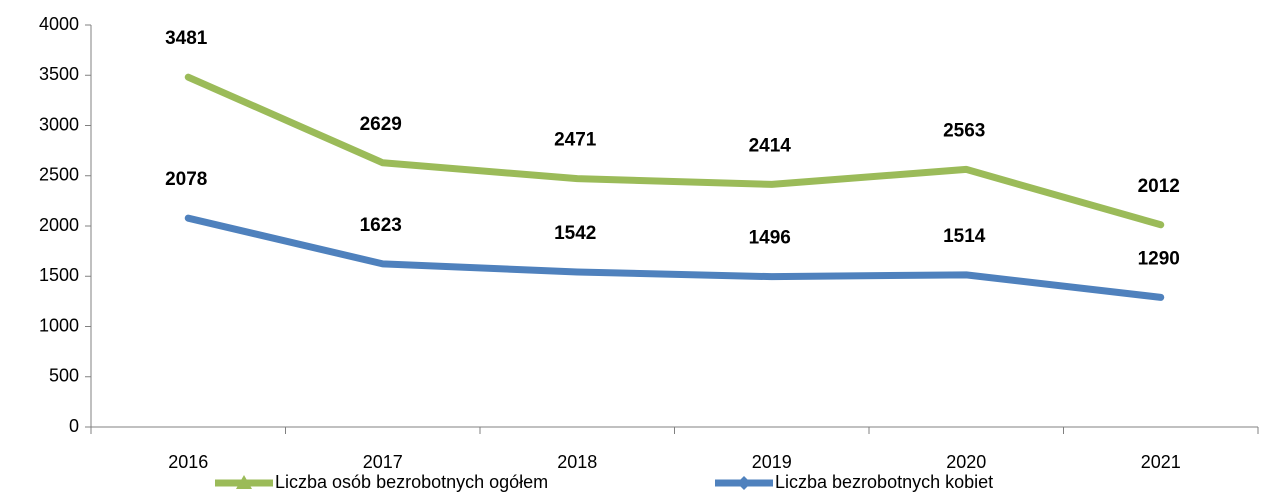  Describe the element at coordinates (411, 482) in the screenshot. I see `legend-label: Liczba osób bezrobotnych ogółem` at that location.